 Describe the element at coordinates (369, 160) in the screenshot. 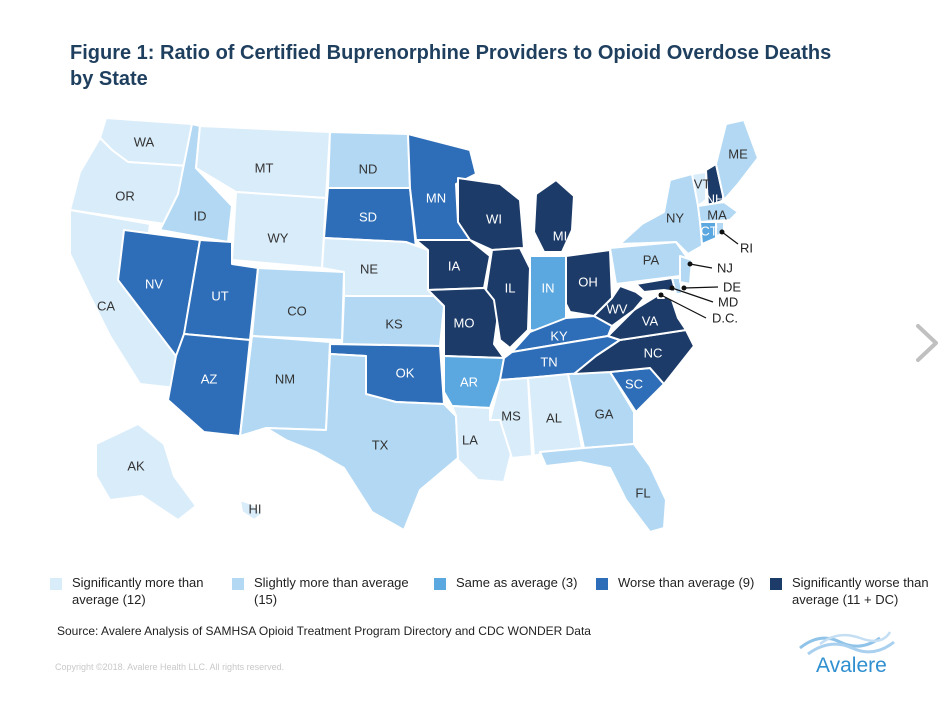

I see `state-ND` at that location.